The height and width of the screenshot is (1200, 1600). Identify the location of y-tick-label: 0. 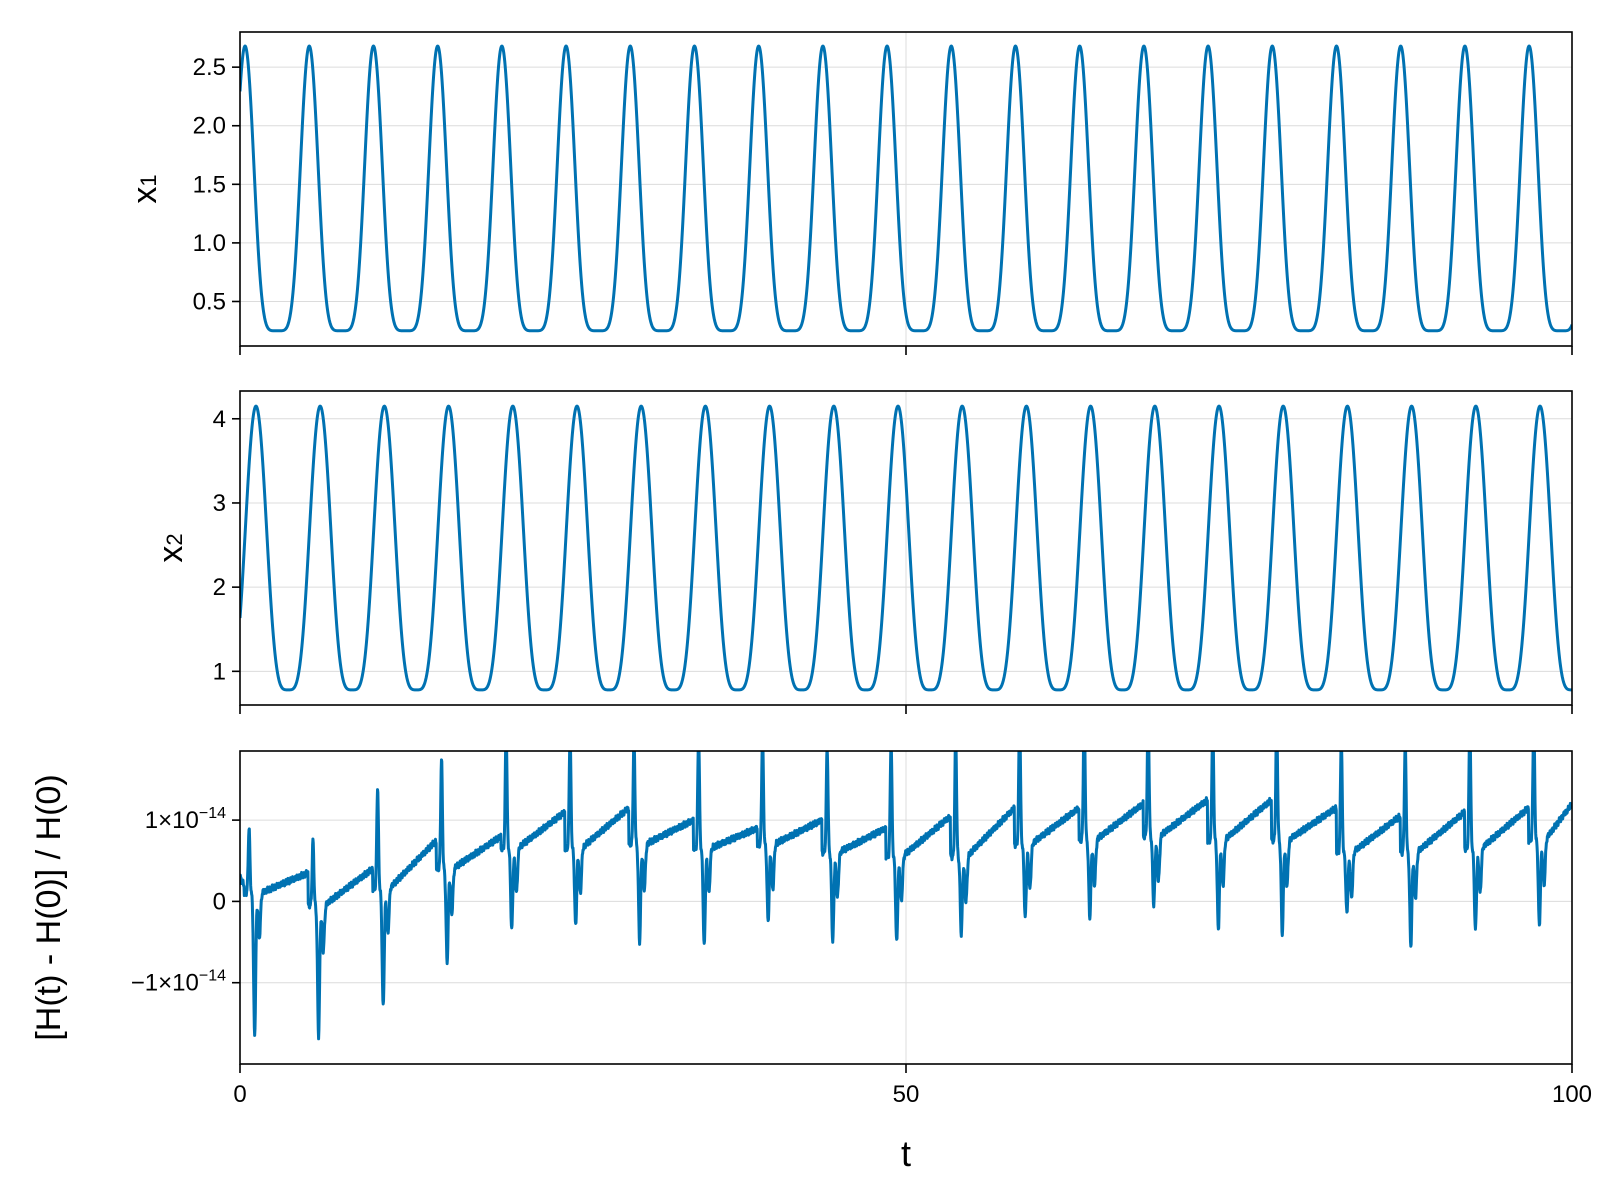
(219, 901).